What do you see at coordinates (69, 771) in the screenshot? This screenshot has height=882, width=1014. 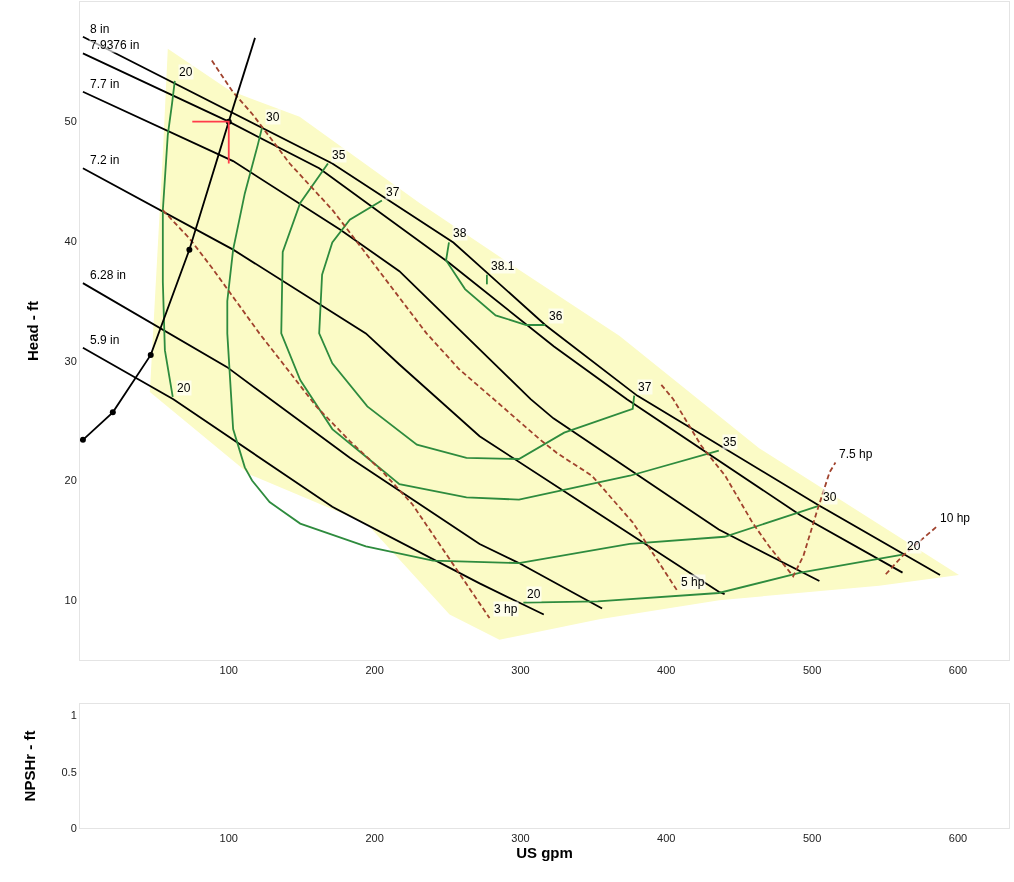 I see `y-tick-label: 0.5` at bounding box center [69, 771].